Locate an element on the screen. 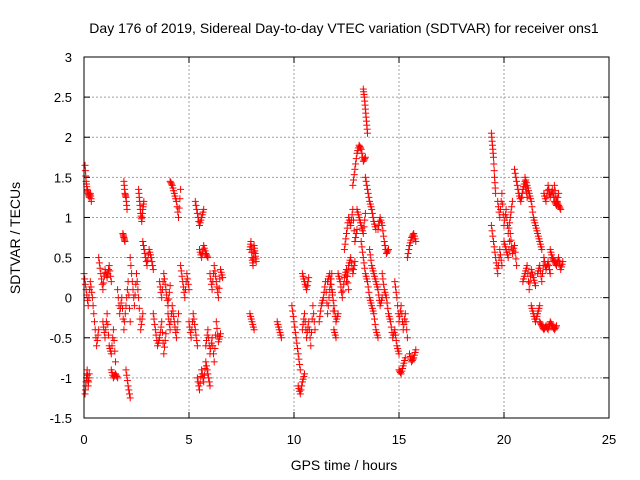  x-tick-label: 0 is located at coordinates (83, 439).